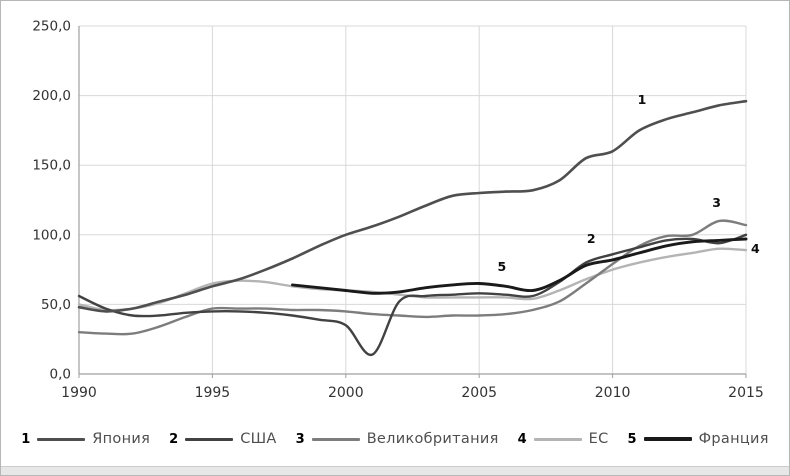  What do you see at coordinates (61, 439) in the screenshot?
I see `legend-swatch-japan` at bounding box center [61, 439].